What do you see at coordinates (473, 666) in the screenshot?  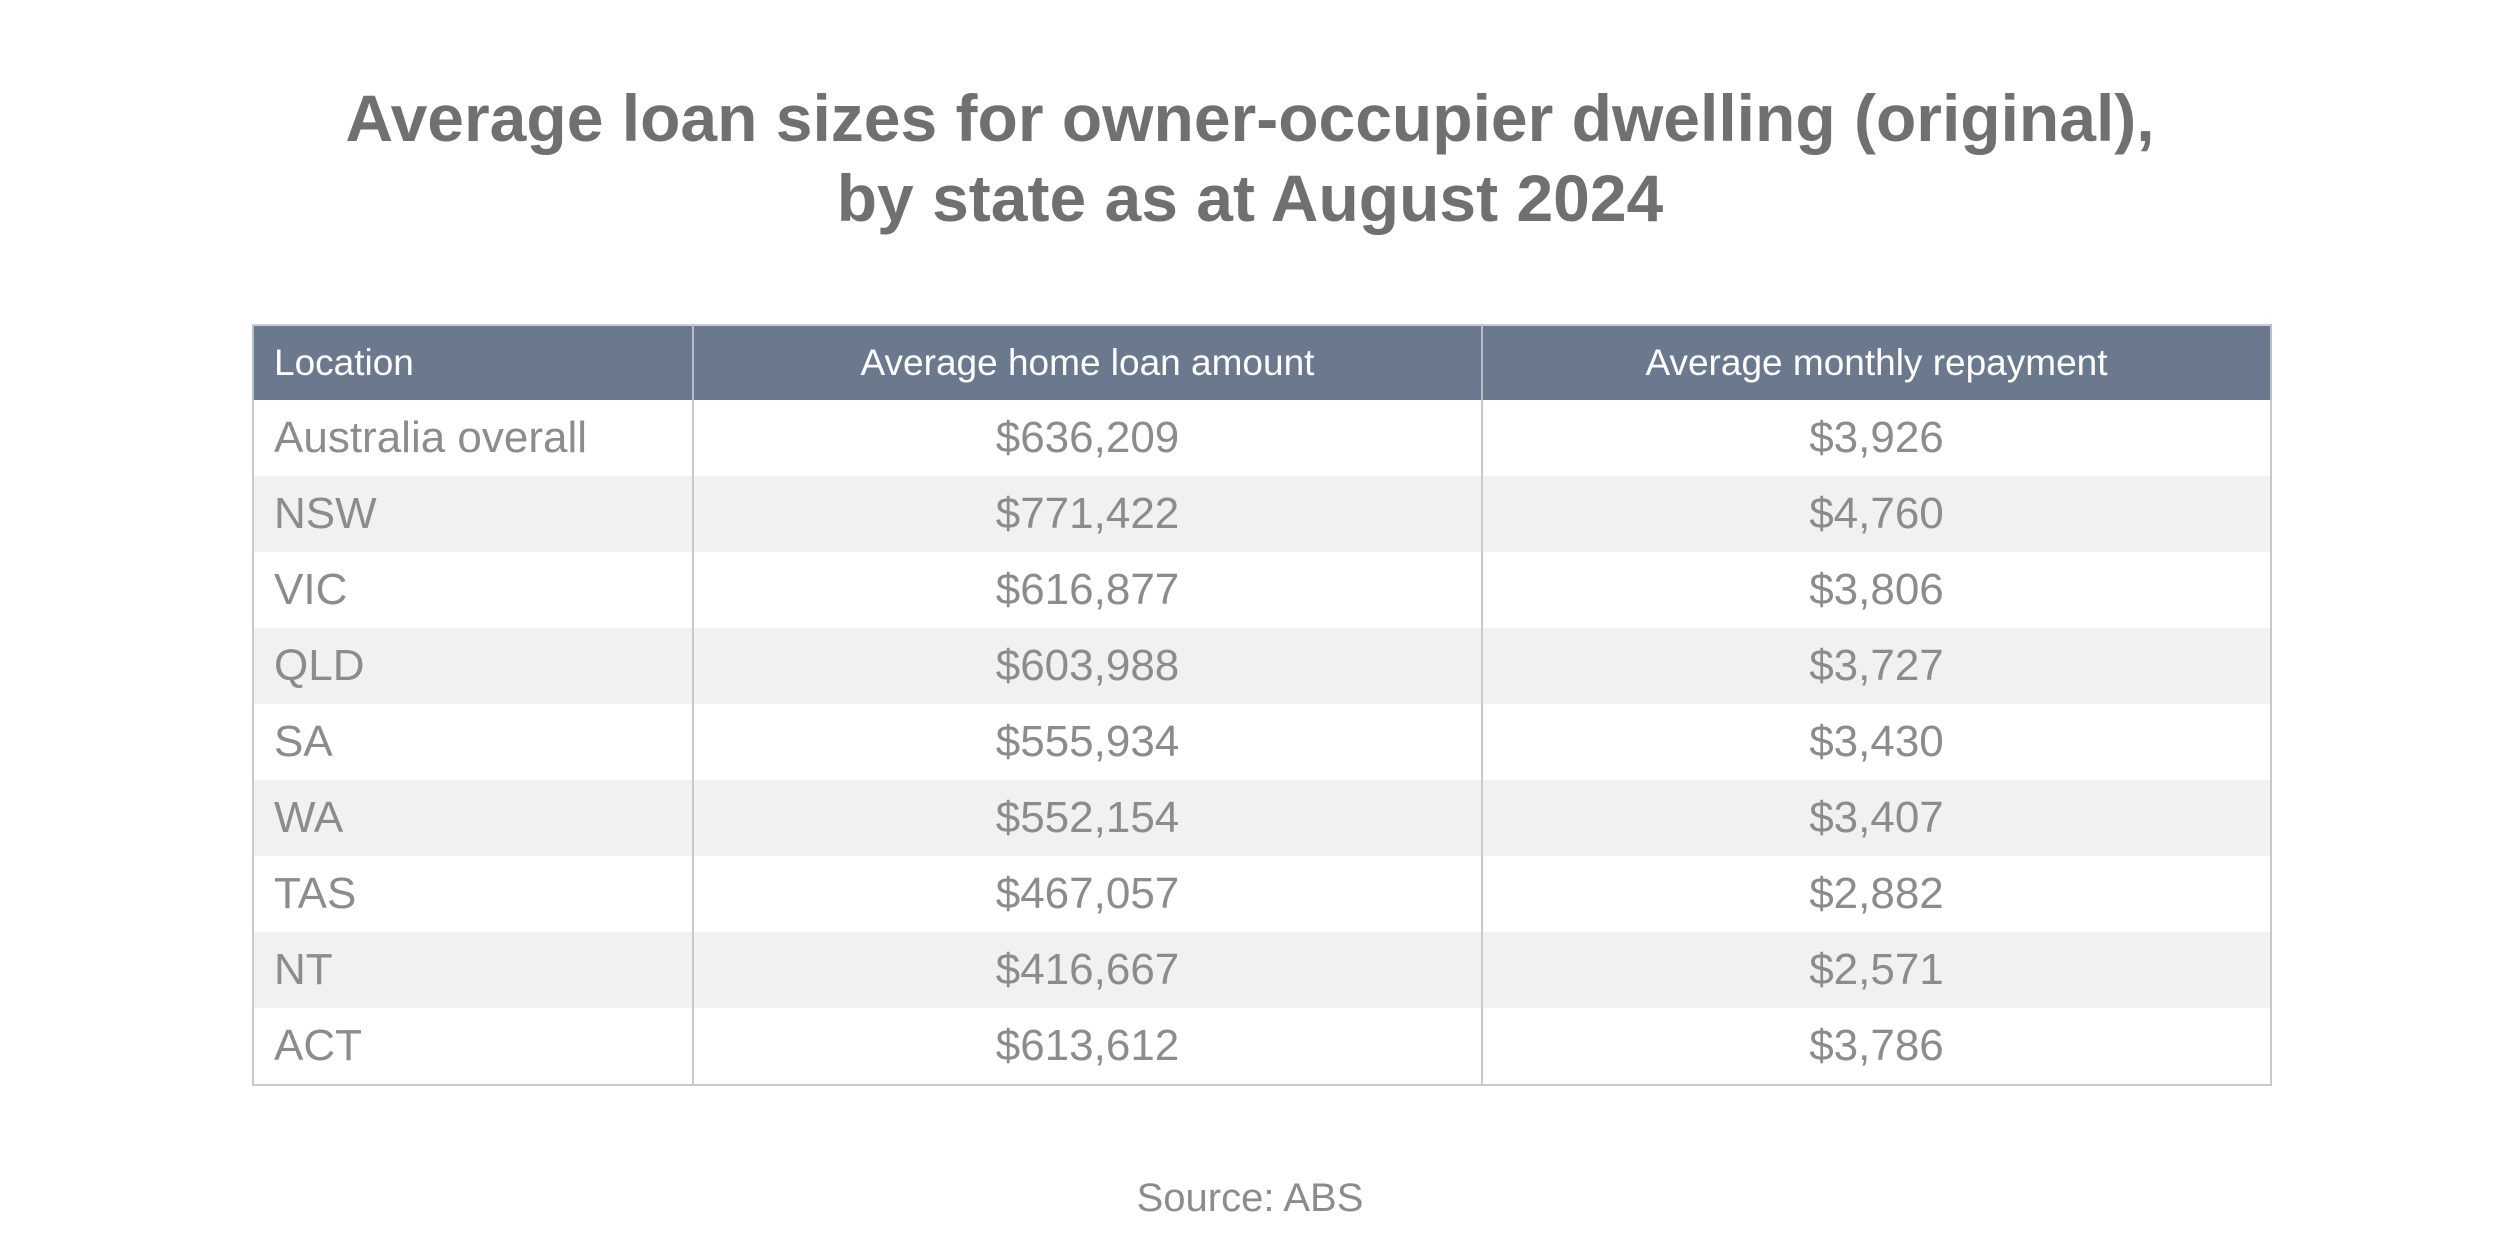 I see `cell-location: QLD` at bounding box center [473, 666].